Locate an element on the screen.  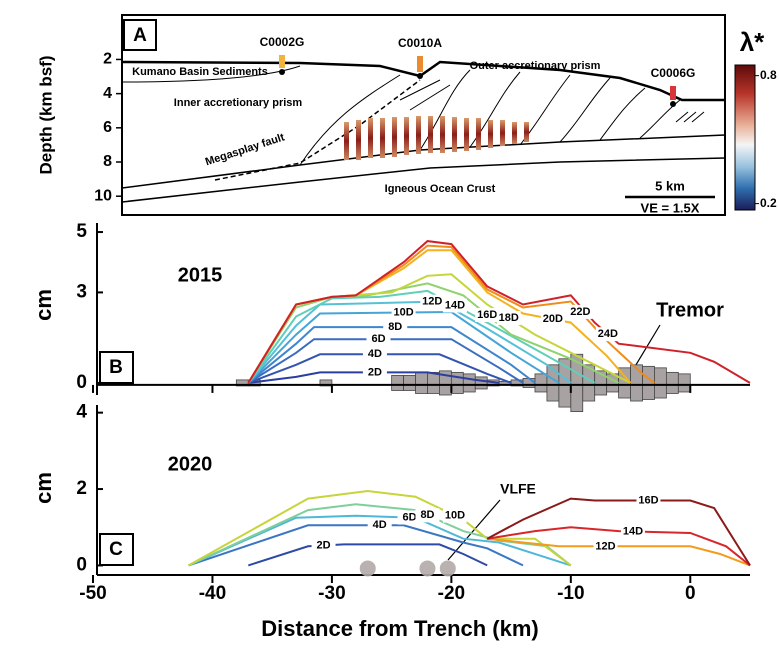
colorbar-tick-label: 0.2 is located at coordinates (768, 203).